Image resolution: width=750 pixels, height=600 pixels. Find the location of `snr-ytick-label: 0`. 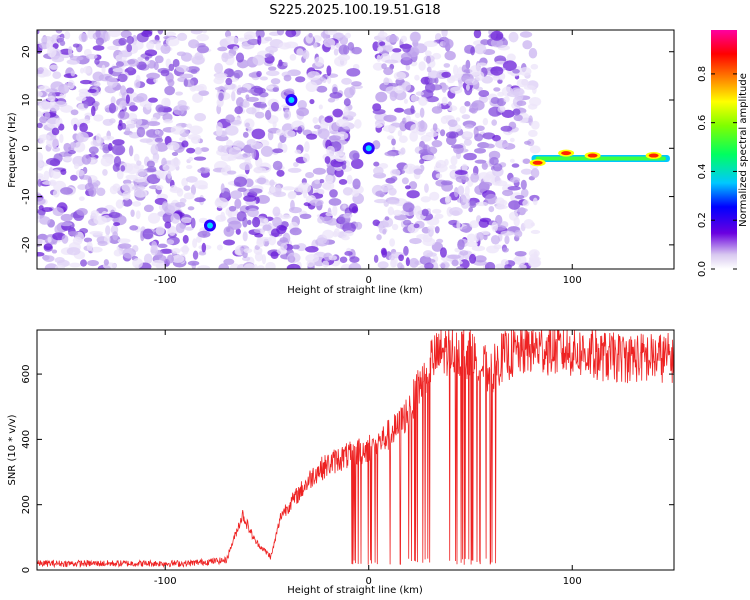

snr-ytick-label: 0 is located at coordinates (26, 570).